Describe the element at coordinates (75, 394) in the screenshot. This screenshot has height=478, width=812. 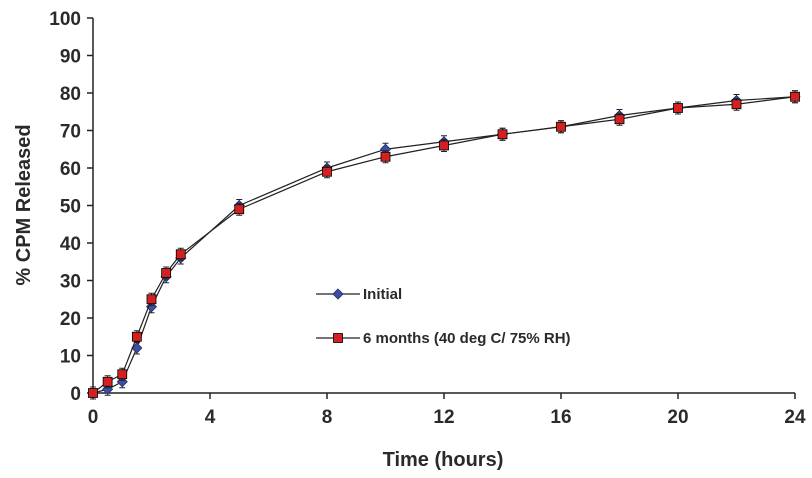
I see `y-tick-label: 0` at that location.